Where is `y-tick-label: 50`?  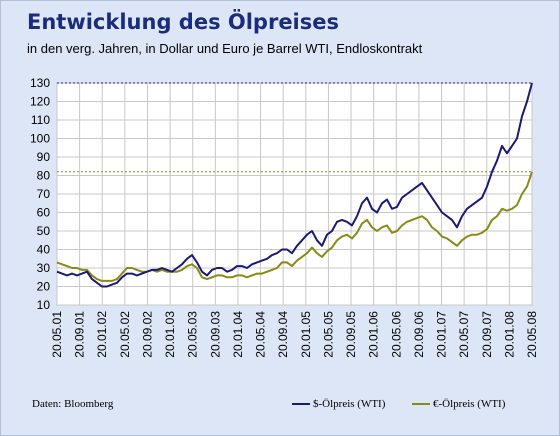 y-tick-label: 50 is located at coordinates (44, 231).